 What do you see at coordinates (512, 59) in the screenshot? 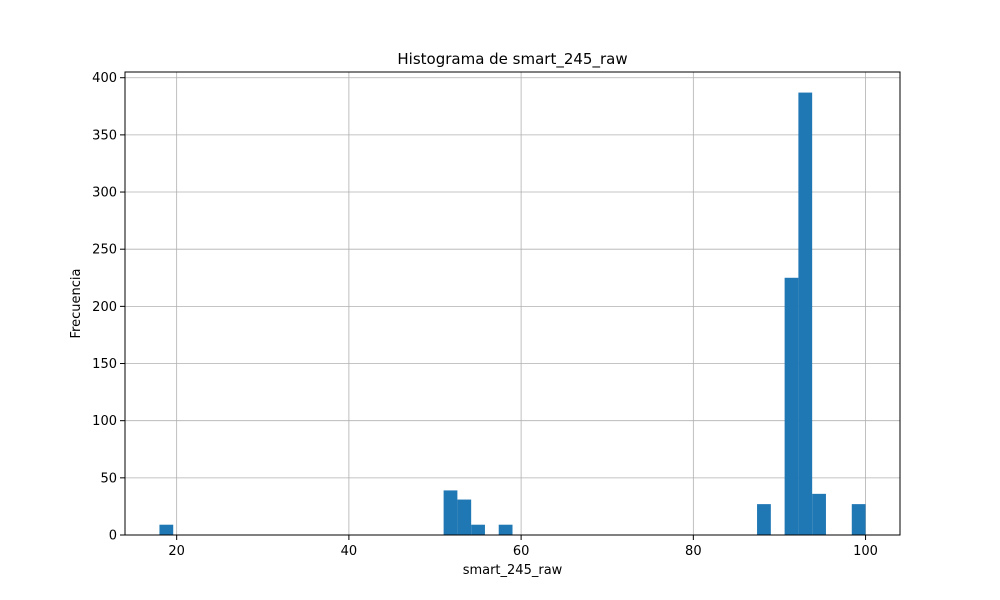
I see `chart-title: Histograma de smart_245_raw` at bounding box center [512, 59].